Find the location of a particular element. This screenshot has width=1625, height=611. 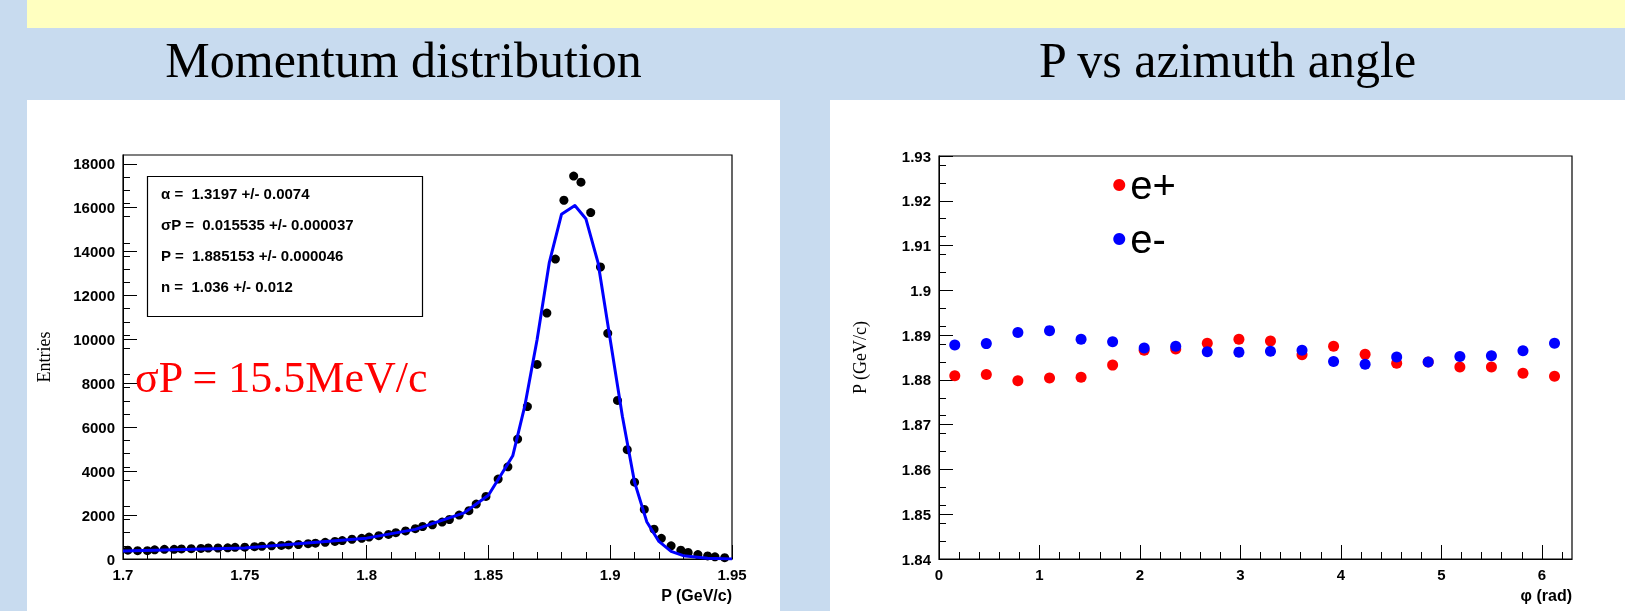

y-axis-title: P (GeV/c) is located at coordinates (860, 357).